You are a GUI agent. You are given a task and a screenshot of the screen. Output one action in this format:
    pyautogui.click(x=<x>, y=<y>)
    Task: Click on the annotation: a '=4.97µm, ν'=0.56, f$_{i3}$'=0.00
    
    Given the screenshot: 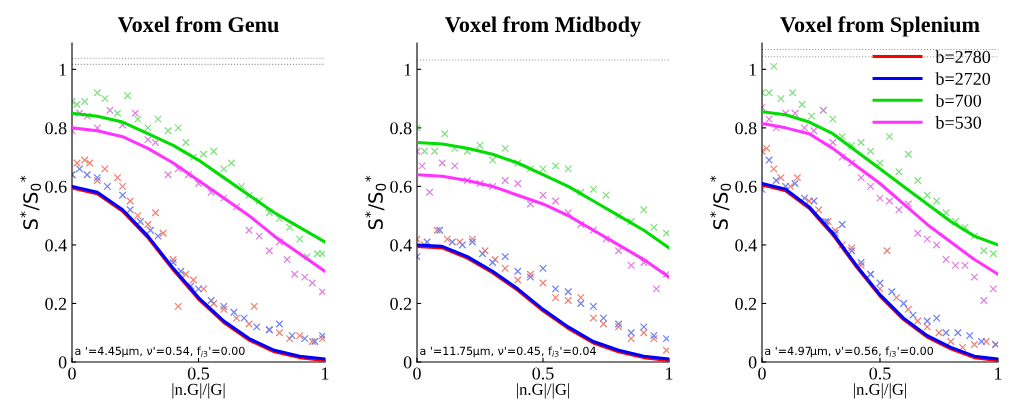 What is the action you would take?
    pyautogui.click(x=849, y=352)
    